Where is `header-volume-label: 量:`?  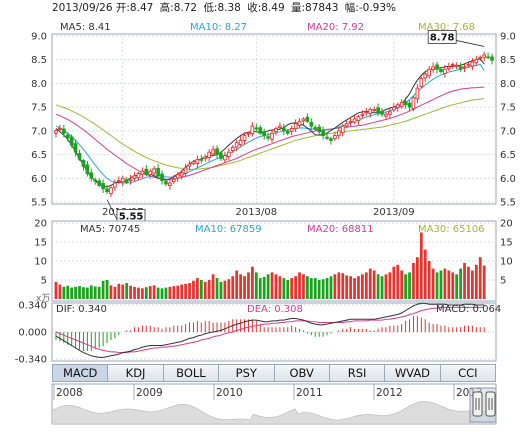
header-volume-label: 量: is located at coordinates (298, 8).